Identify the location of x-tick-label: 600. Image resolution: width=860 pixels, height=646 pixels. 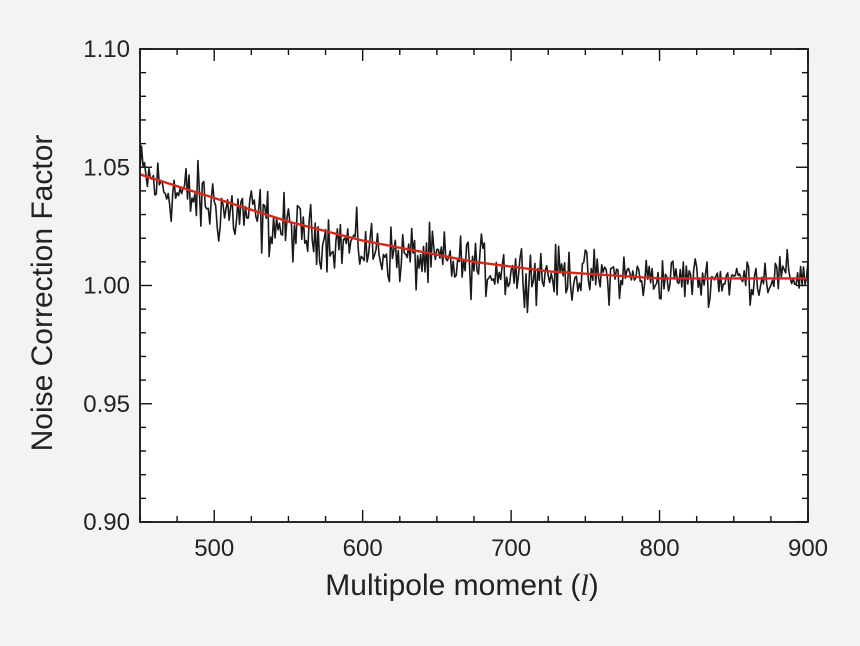
(363, 548).